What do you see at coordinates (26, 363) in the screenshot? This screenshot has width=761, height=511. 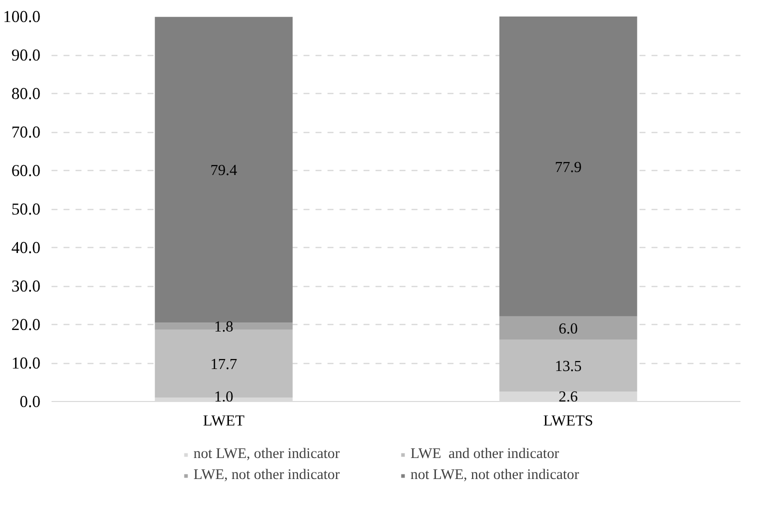 I see `y-tick-label: 10.0` at bounding box center [26, 363].